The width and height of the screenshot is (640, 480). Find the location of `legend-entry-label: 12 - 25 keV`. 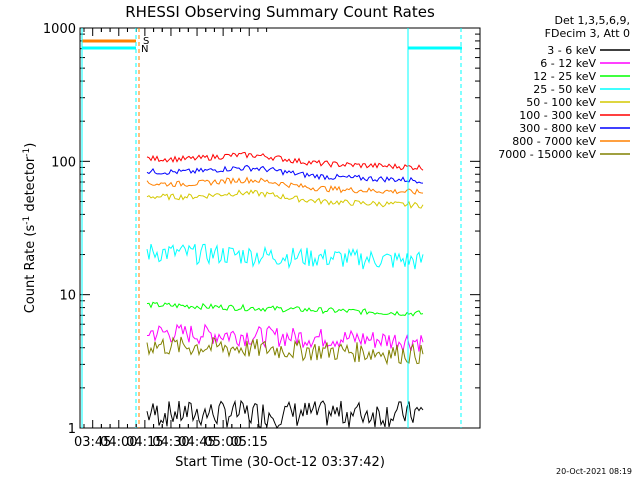

legend-entry-label: 12 - 25 keV is located at coordinates (564, 76).